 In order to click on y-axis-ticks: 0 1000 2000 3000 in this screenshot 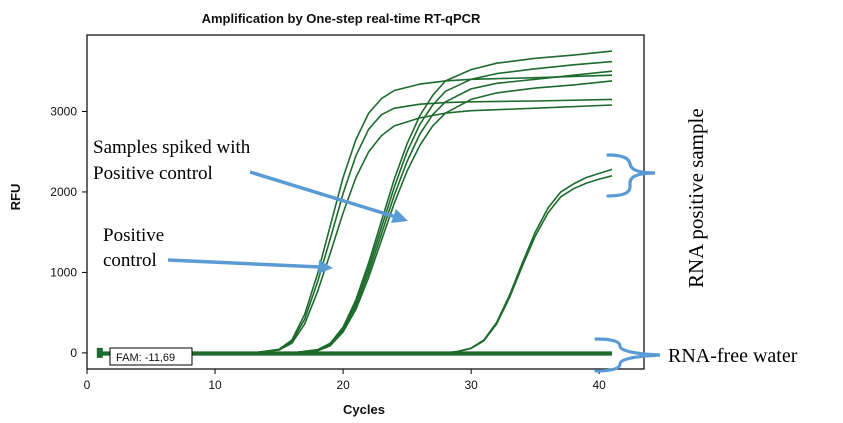, I will do `click(68, 232)`.